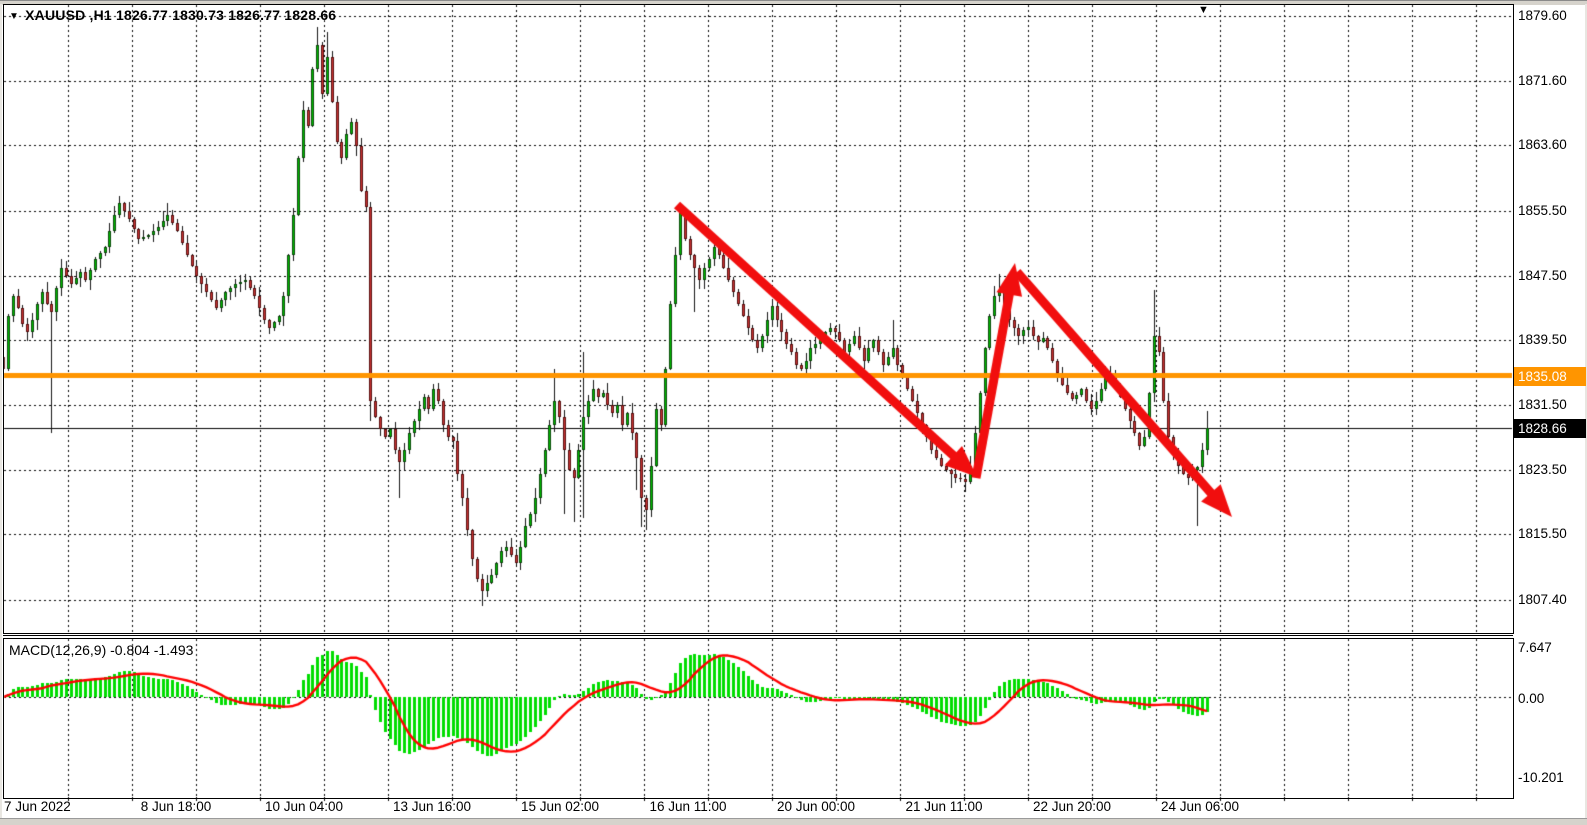  I want to click on chart-shift-marker-icon: ▼, so click(1203, 10).